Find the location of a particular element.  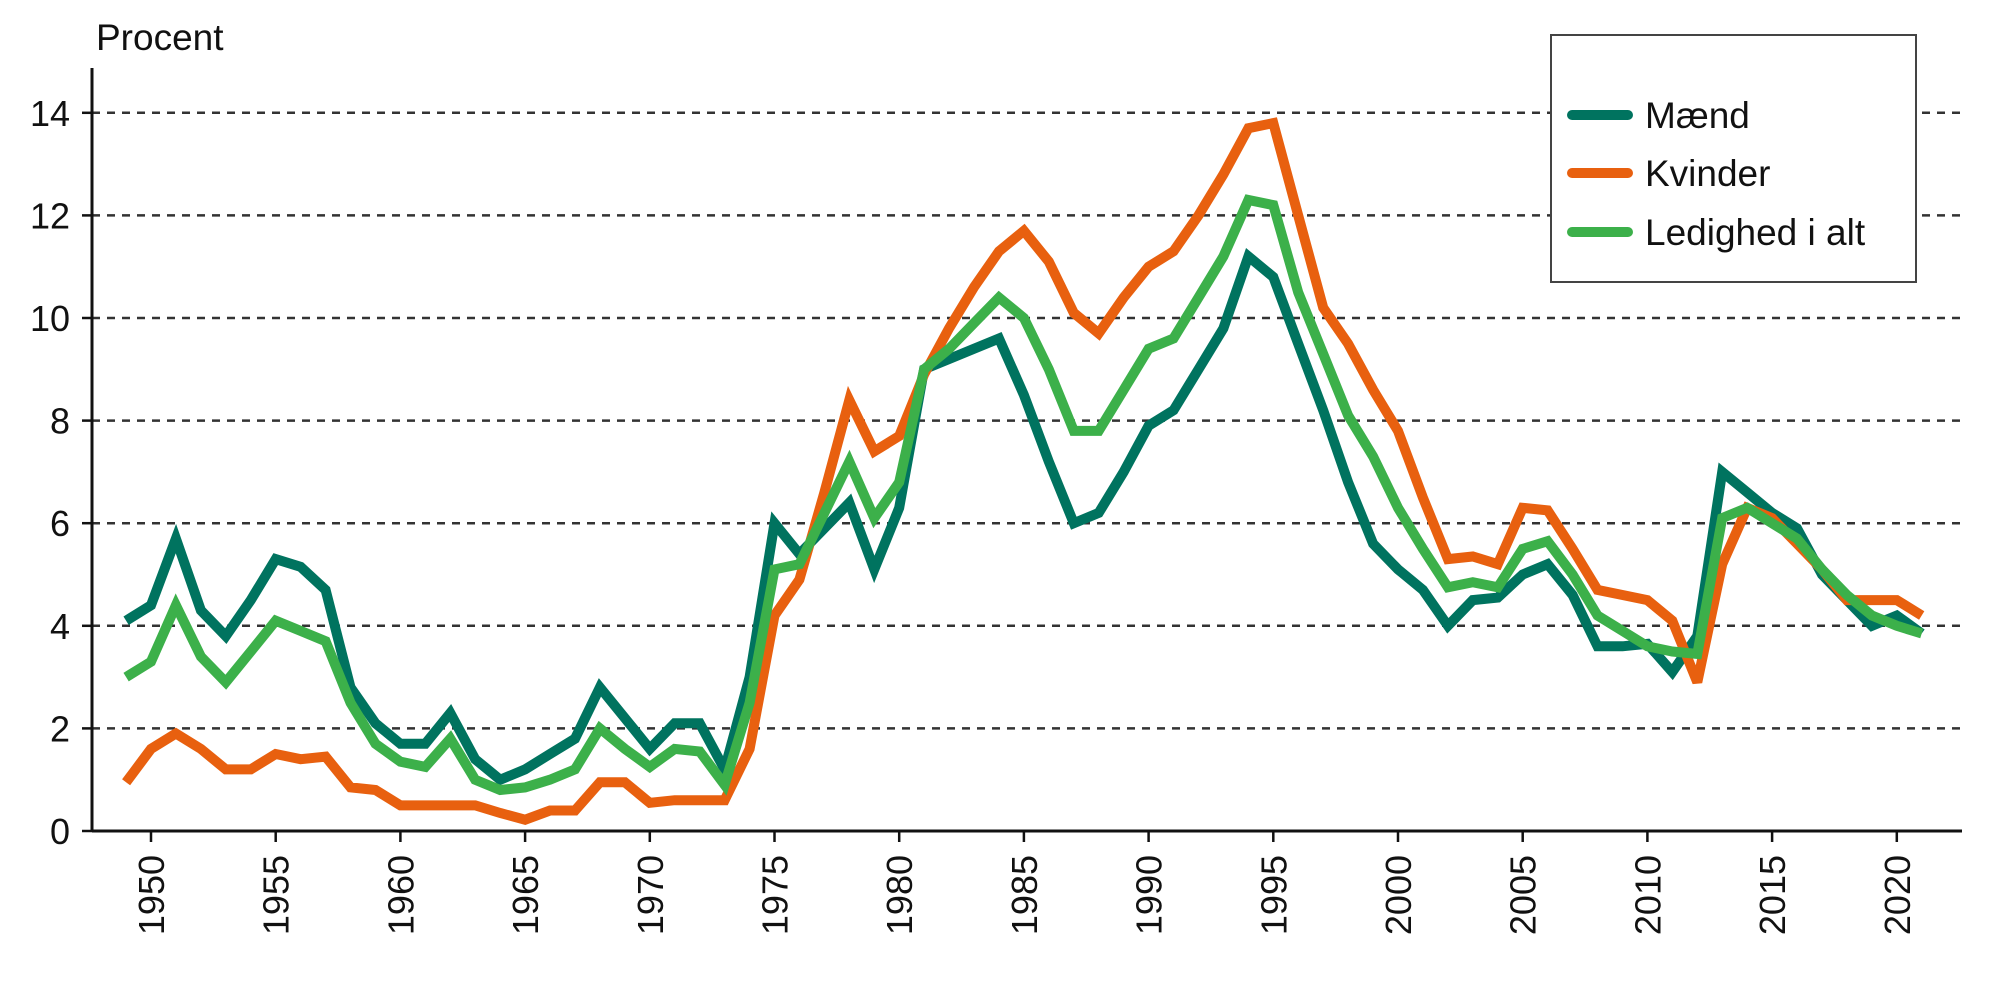

y-axis-ticks: 0 2 4 6 8 10 12 14 is located at coordinates (61, 472).